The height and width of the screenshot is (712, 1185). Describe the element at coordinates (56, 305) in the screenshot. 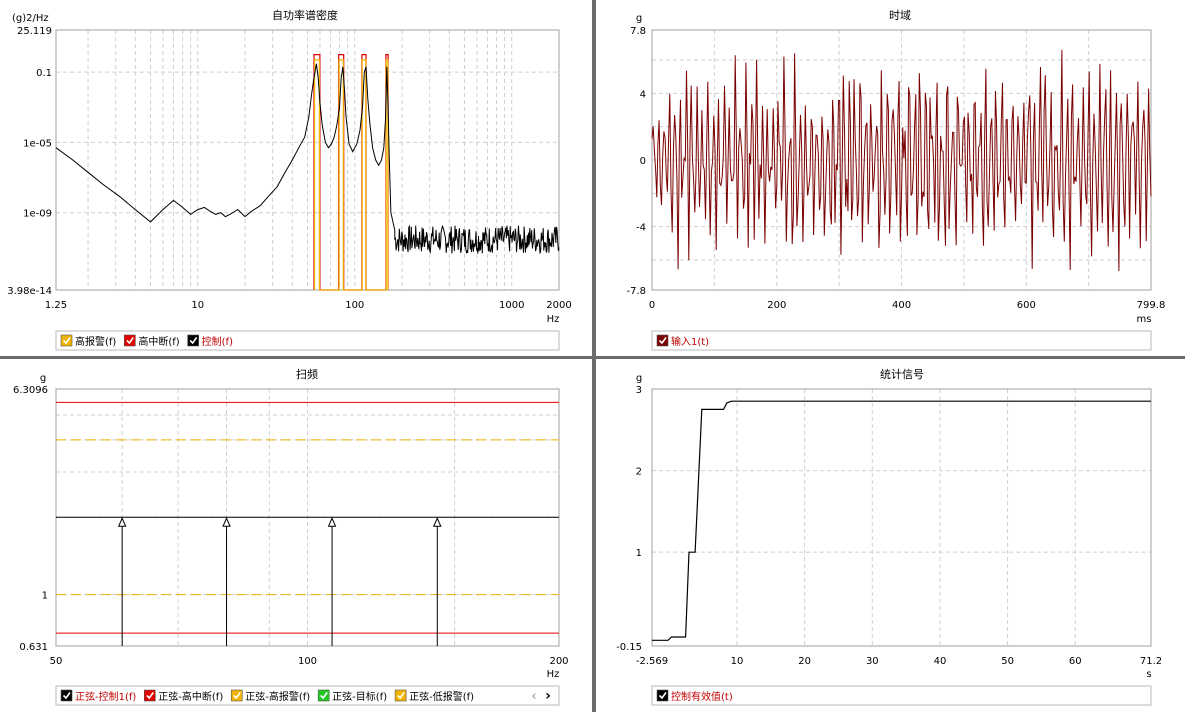

I see `psd-x-tick-0: 1.25` at that location.